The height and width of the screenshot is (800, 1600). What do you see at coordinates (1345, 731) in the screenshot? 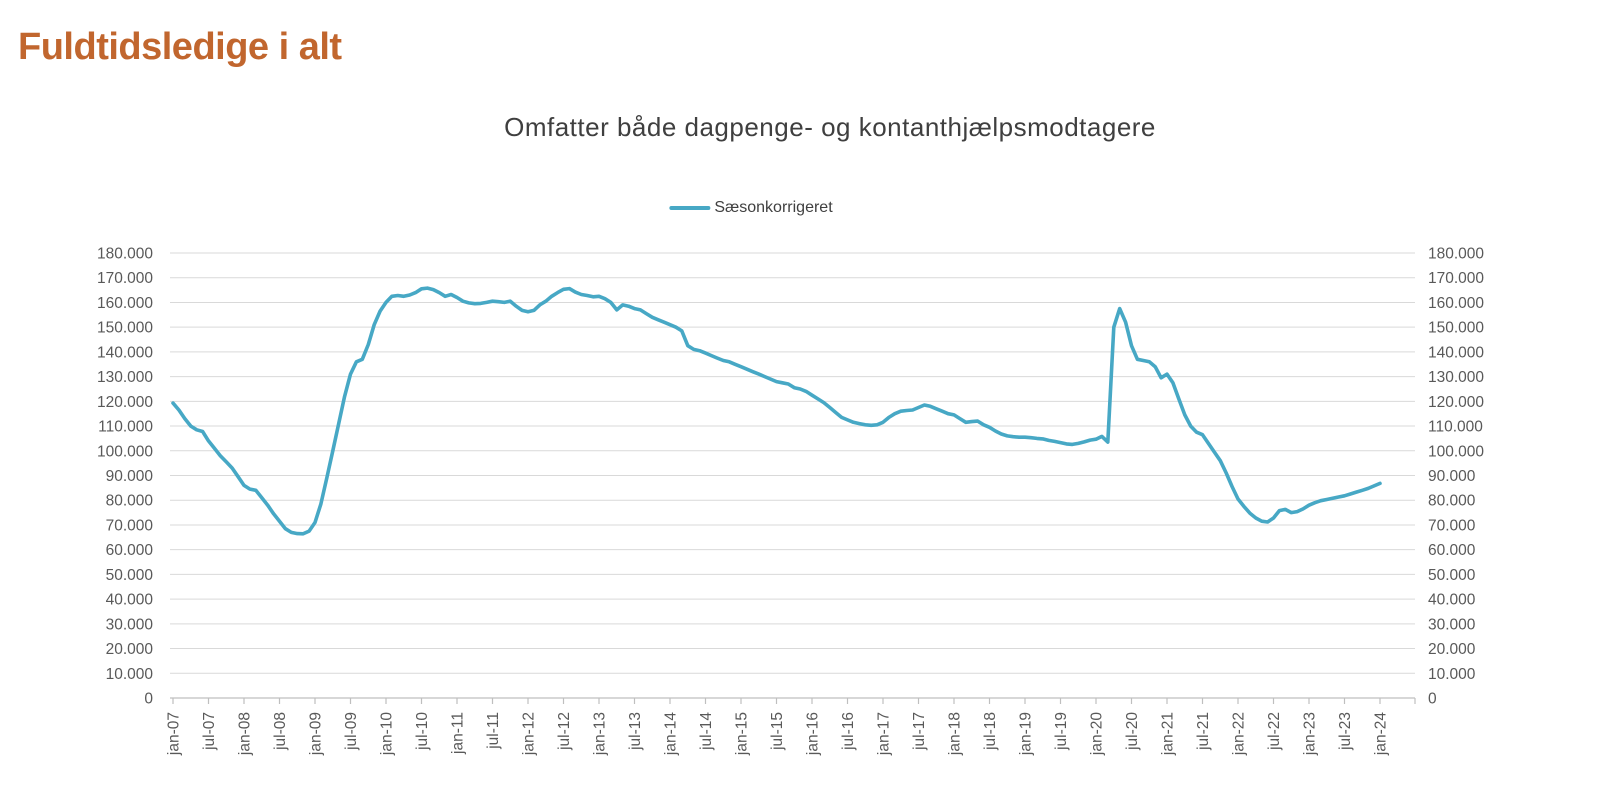
I see `x-axis-tick-label: jul-23` at bounding box center [1345, 731].